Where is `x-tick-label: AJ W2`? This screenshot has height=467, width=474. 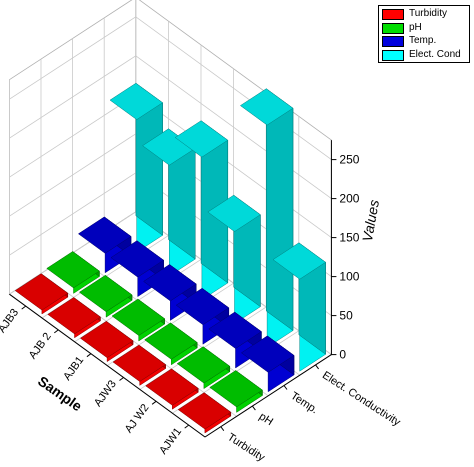 x-tick-label: AJ W2 is located at coordinates (137, 418).